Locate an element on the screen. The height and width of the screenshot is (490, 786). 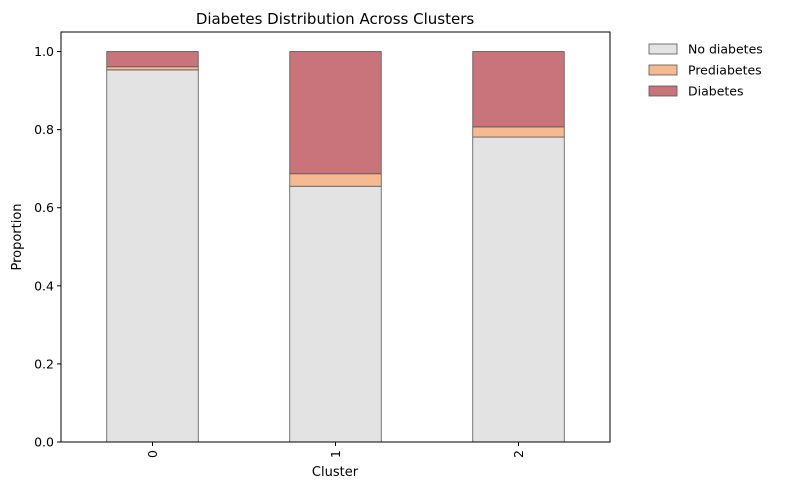
legend: No diabetes Prediabetes Diabetes is located at coordinates (705, 70).